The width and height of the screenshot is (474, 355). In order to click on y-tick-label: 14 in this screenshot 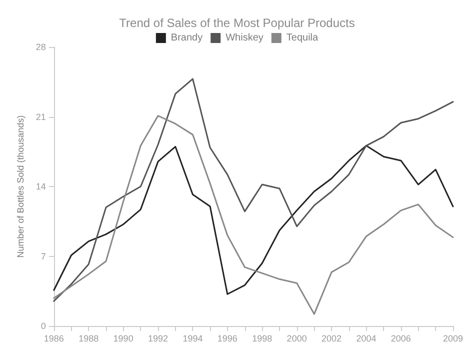, I will do `click(41, 187)`.